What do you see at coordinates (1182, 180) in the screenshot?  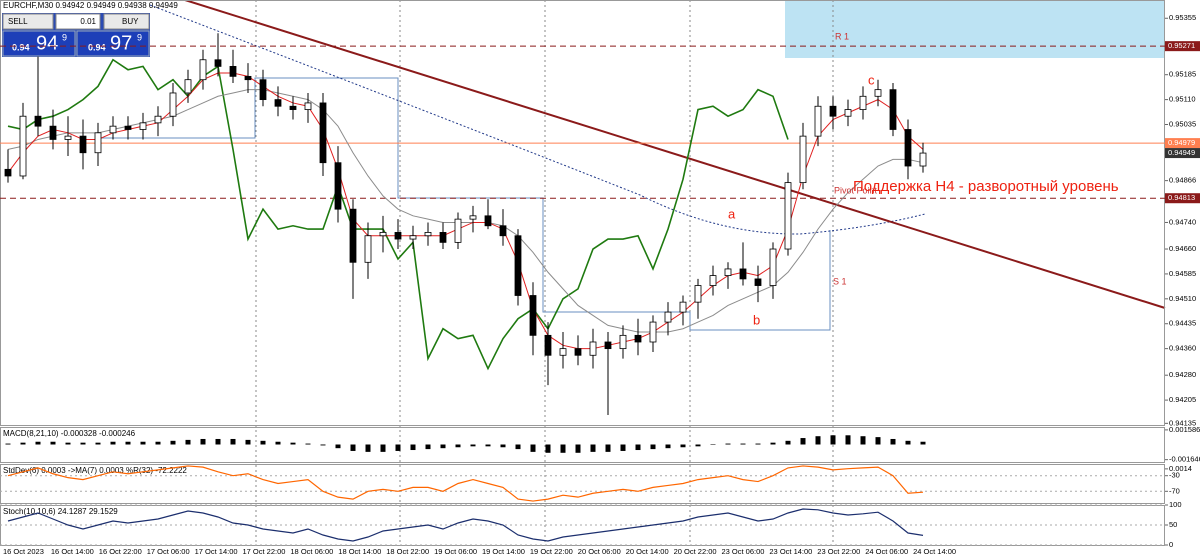 I see `y-tick-label: 0.94866` at bounding box center [1182, 180].